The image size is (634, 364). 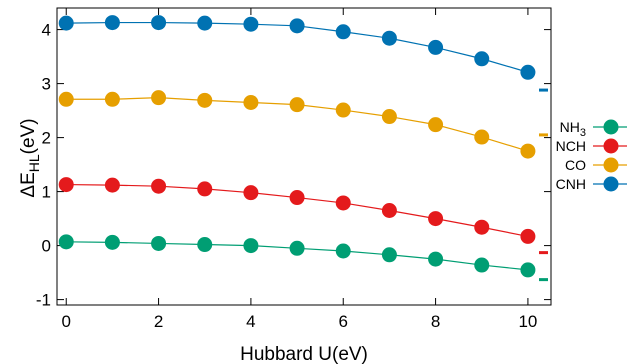 What do you see at coordinates (297, 210) in the screenshot?
I see `series-nch` at bounding box center [297, 210].